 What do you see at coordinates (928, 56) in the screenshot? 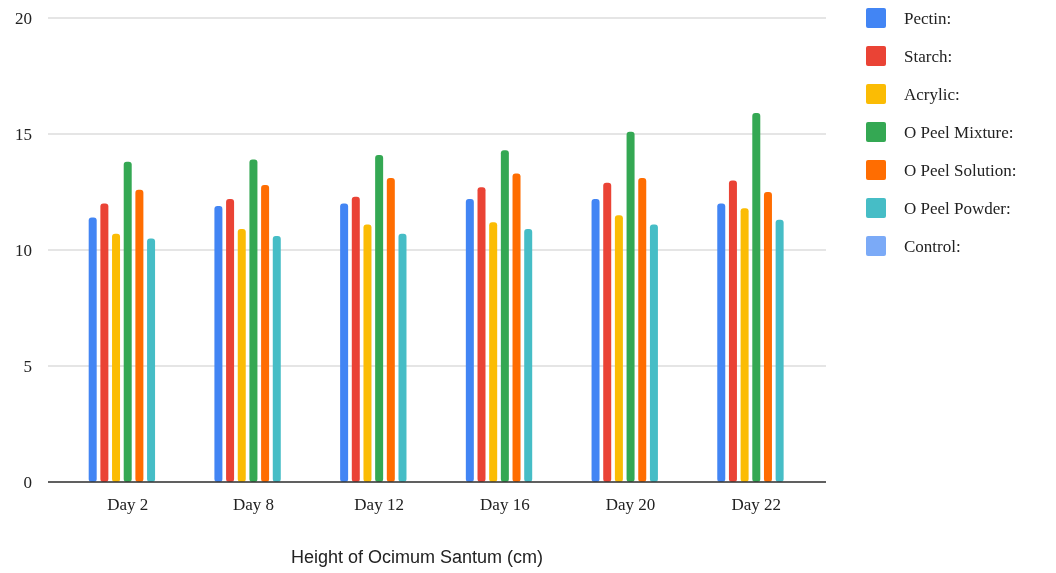
I see `legend-label: Starch:` at bounding box center [928, 56].